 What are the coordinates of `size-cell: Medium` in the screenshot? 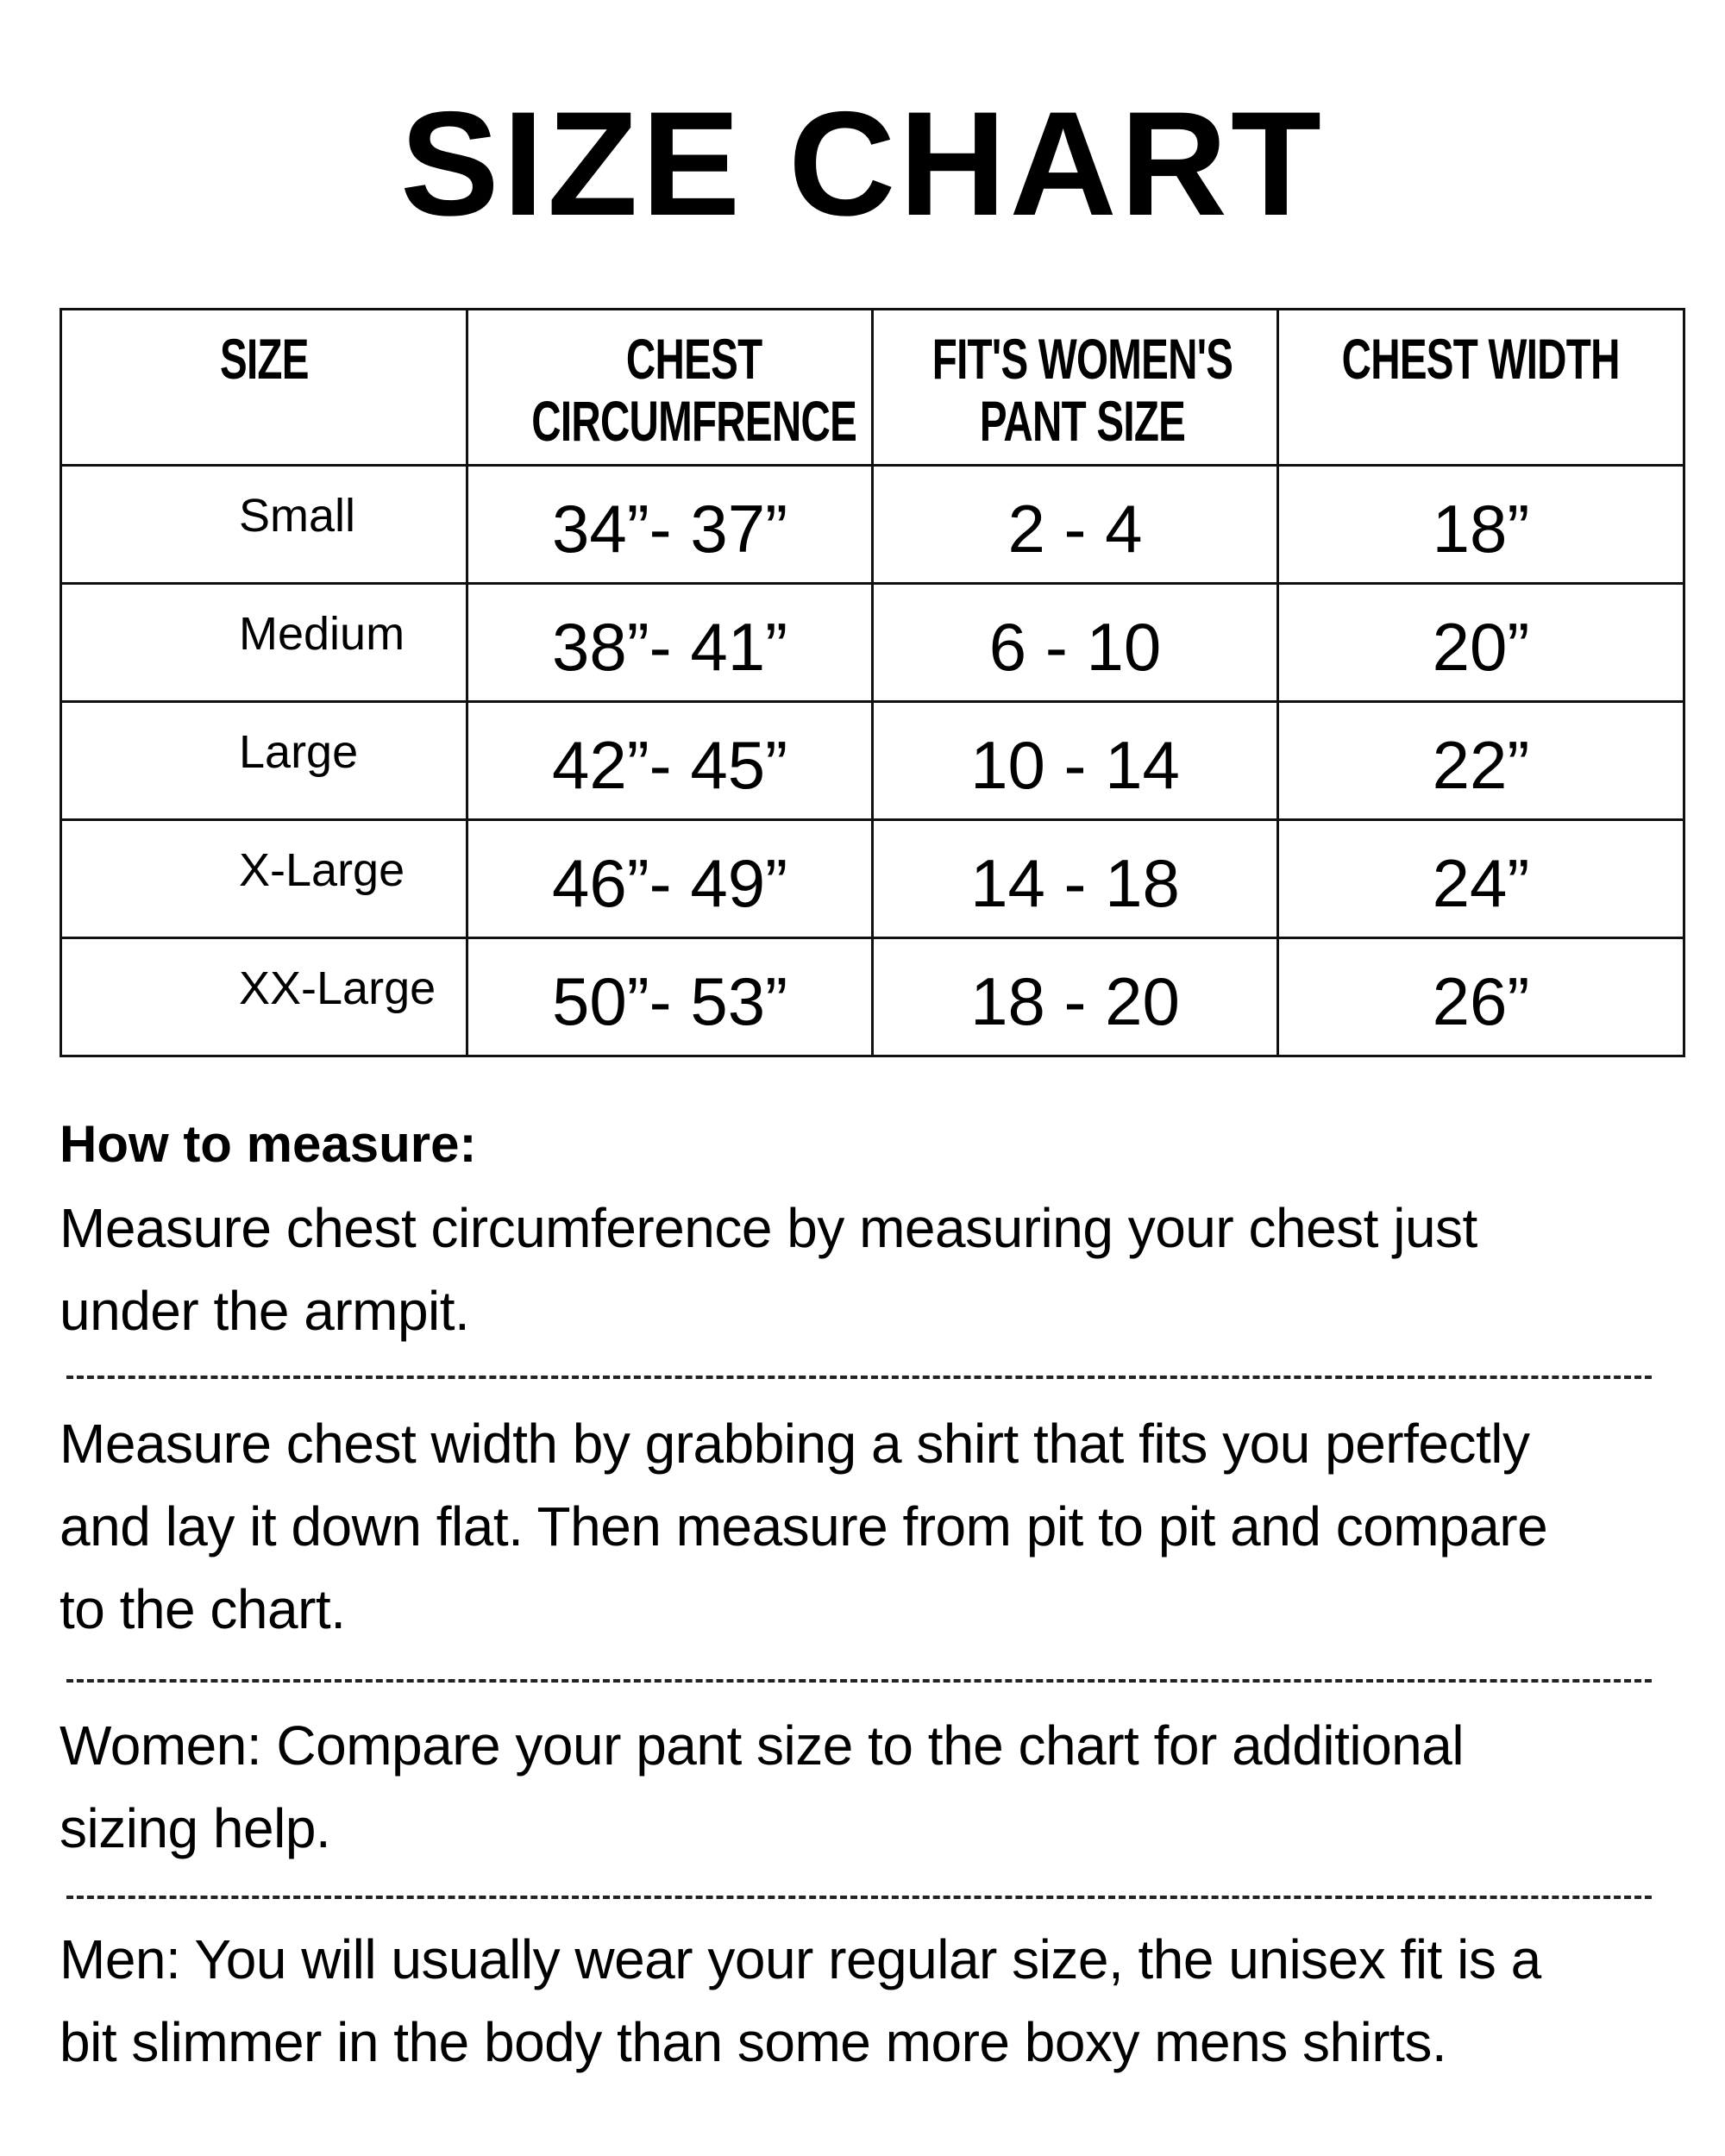 It's located at (264, 642).